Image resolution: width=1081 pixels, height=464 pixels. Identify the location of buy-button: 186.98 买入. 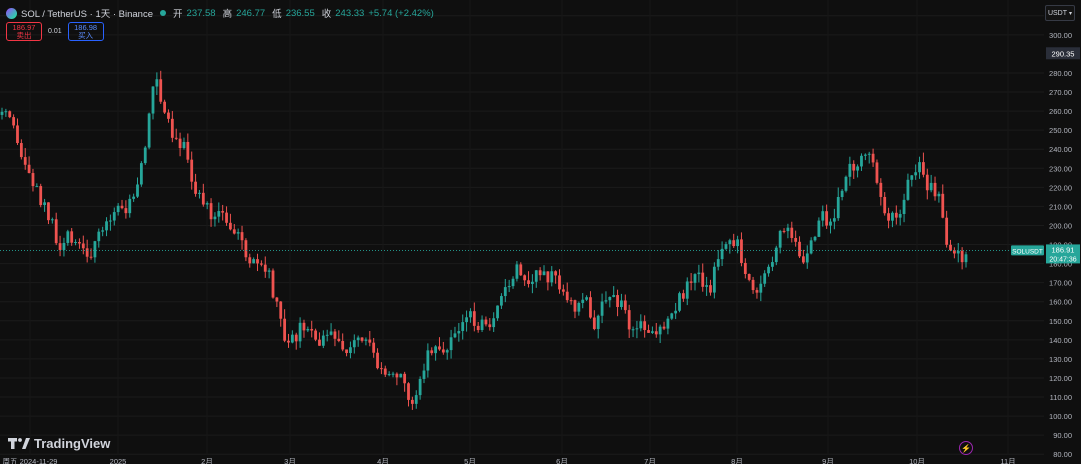
(85, 31).